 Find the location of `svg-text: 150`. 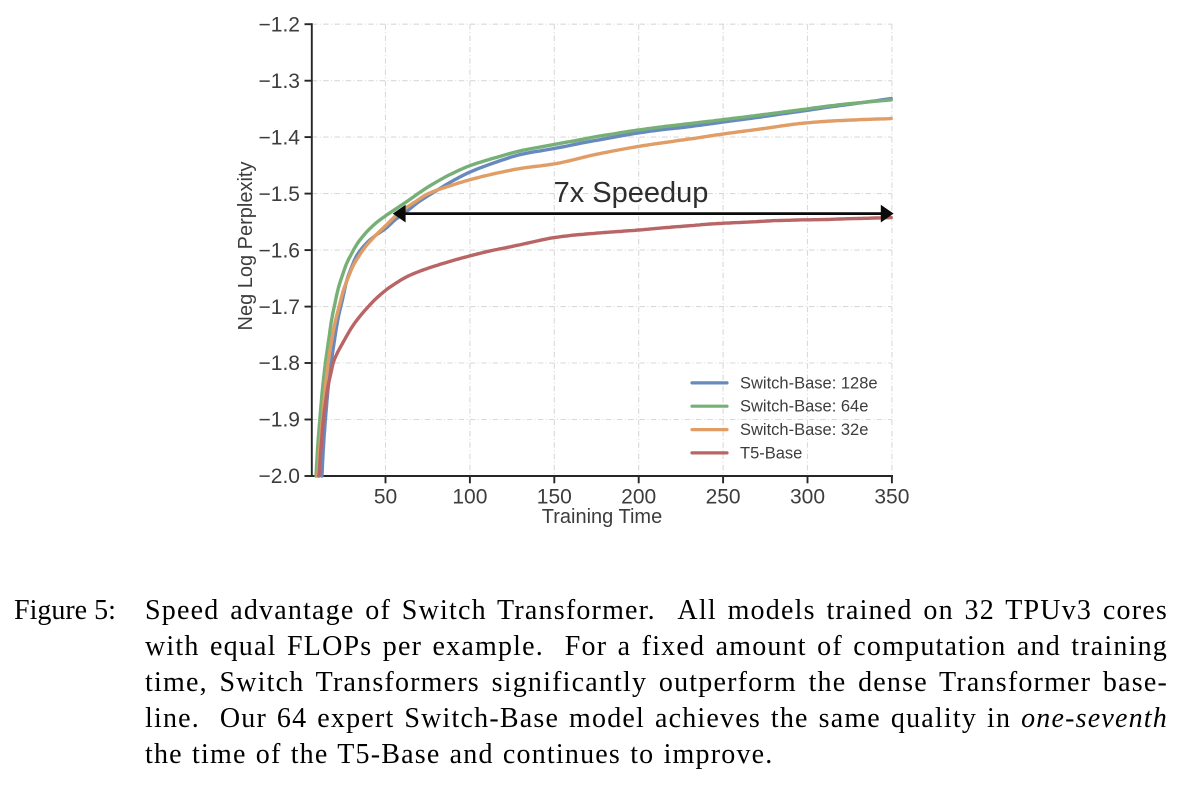

svg-text: 150 is located at coordinates (554, 497).